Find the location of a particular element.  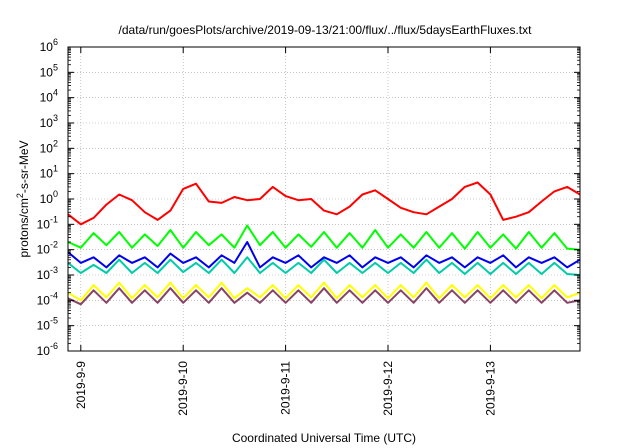

y-tick-label: 10² is located at coordinates (49, 146).